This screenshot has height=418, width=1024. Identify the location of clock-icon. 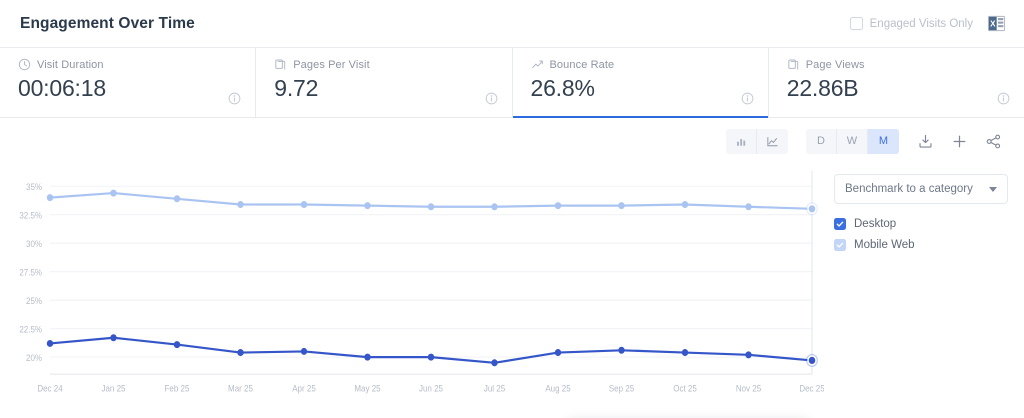
(24, 64).